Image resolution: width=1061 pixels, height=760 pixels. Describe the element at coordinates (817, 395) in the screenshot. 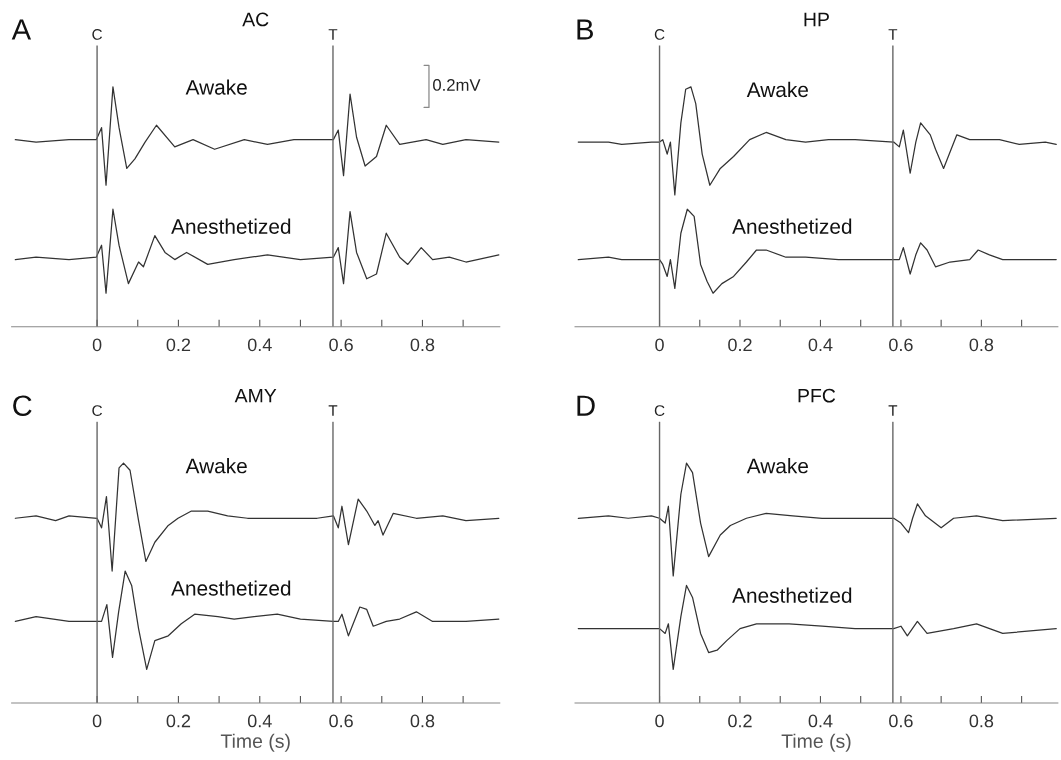

I see `chart-title: PFC` at that location.